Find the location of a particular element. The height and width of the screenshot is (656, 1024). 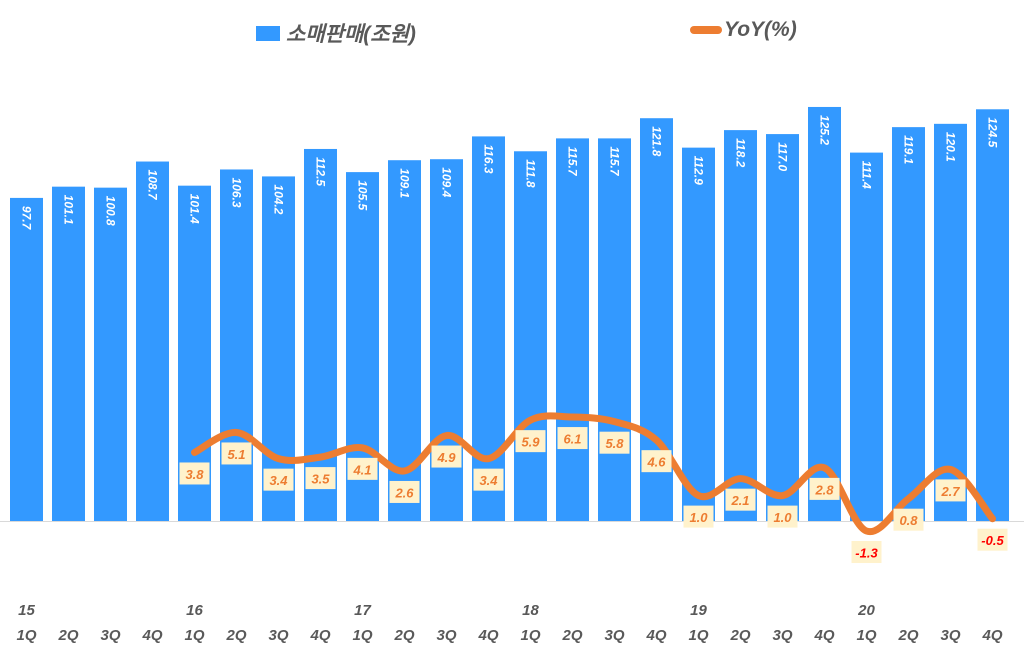

bar-value-label: 119.1 is located at coordinates (909, 149).